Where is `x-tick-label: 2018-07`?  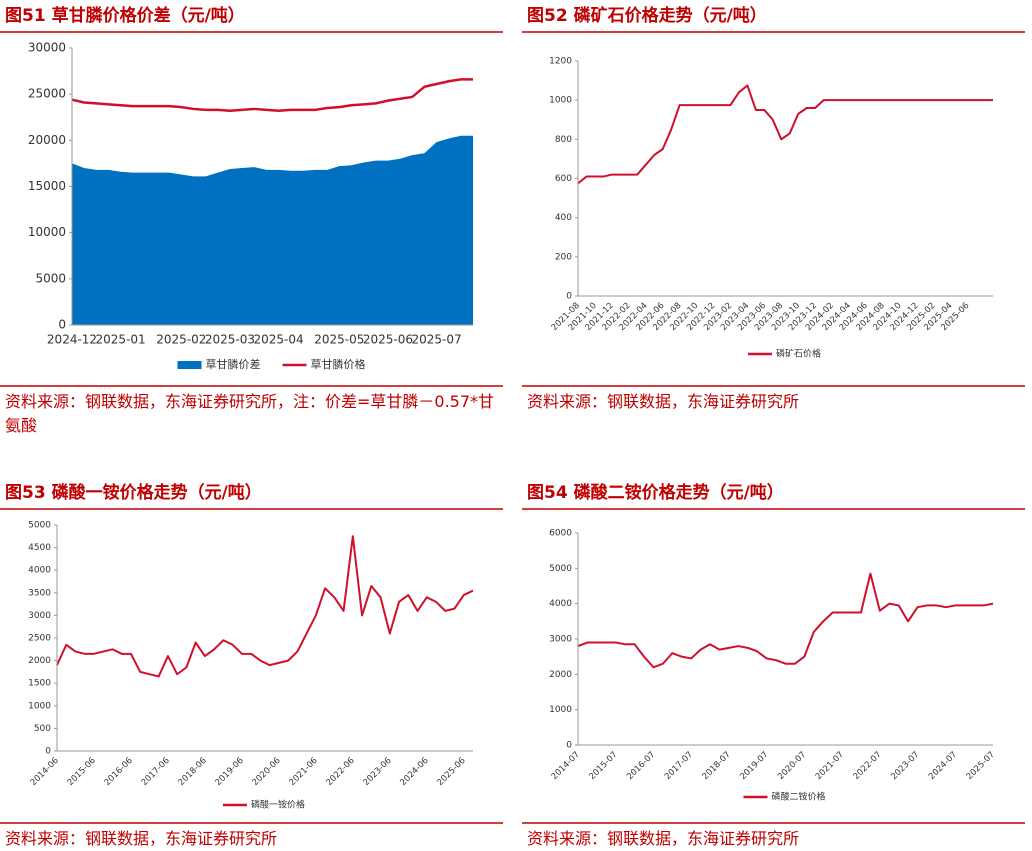
x-tick-label: 2018-07 is located at coordinates (717, 766).